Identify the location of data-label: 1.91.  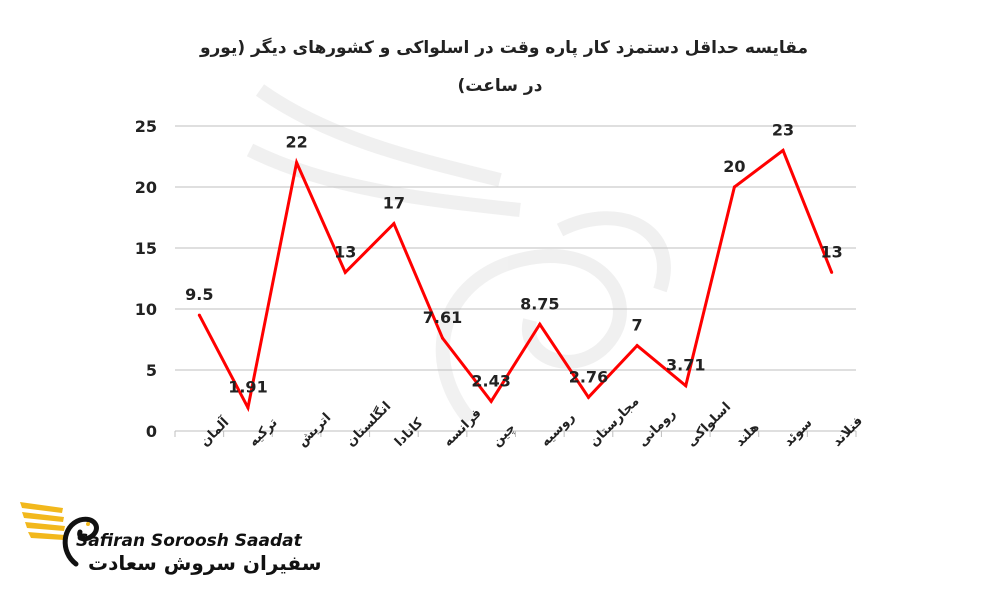
(247, 387).